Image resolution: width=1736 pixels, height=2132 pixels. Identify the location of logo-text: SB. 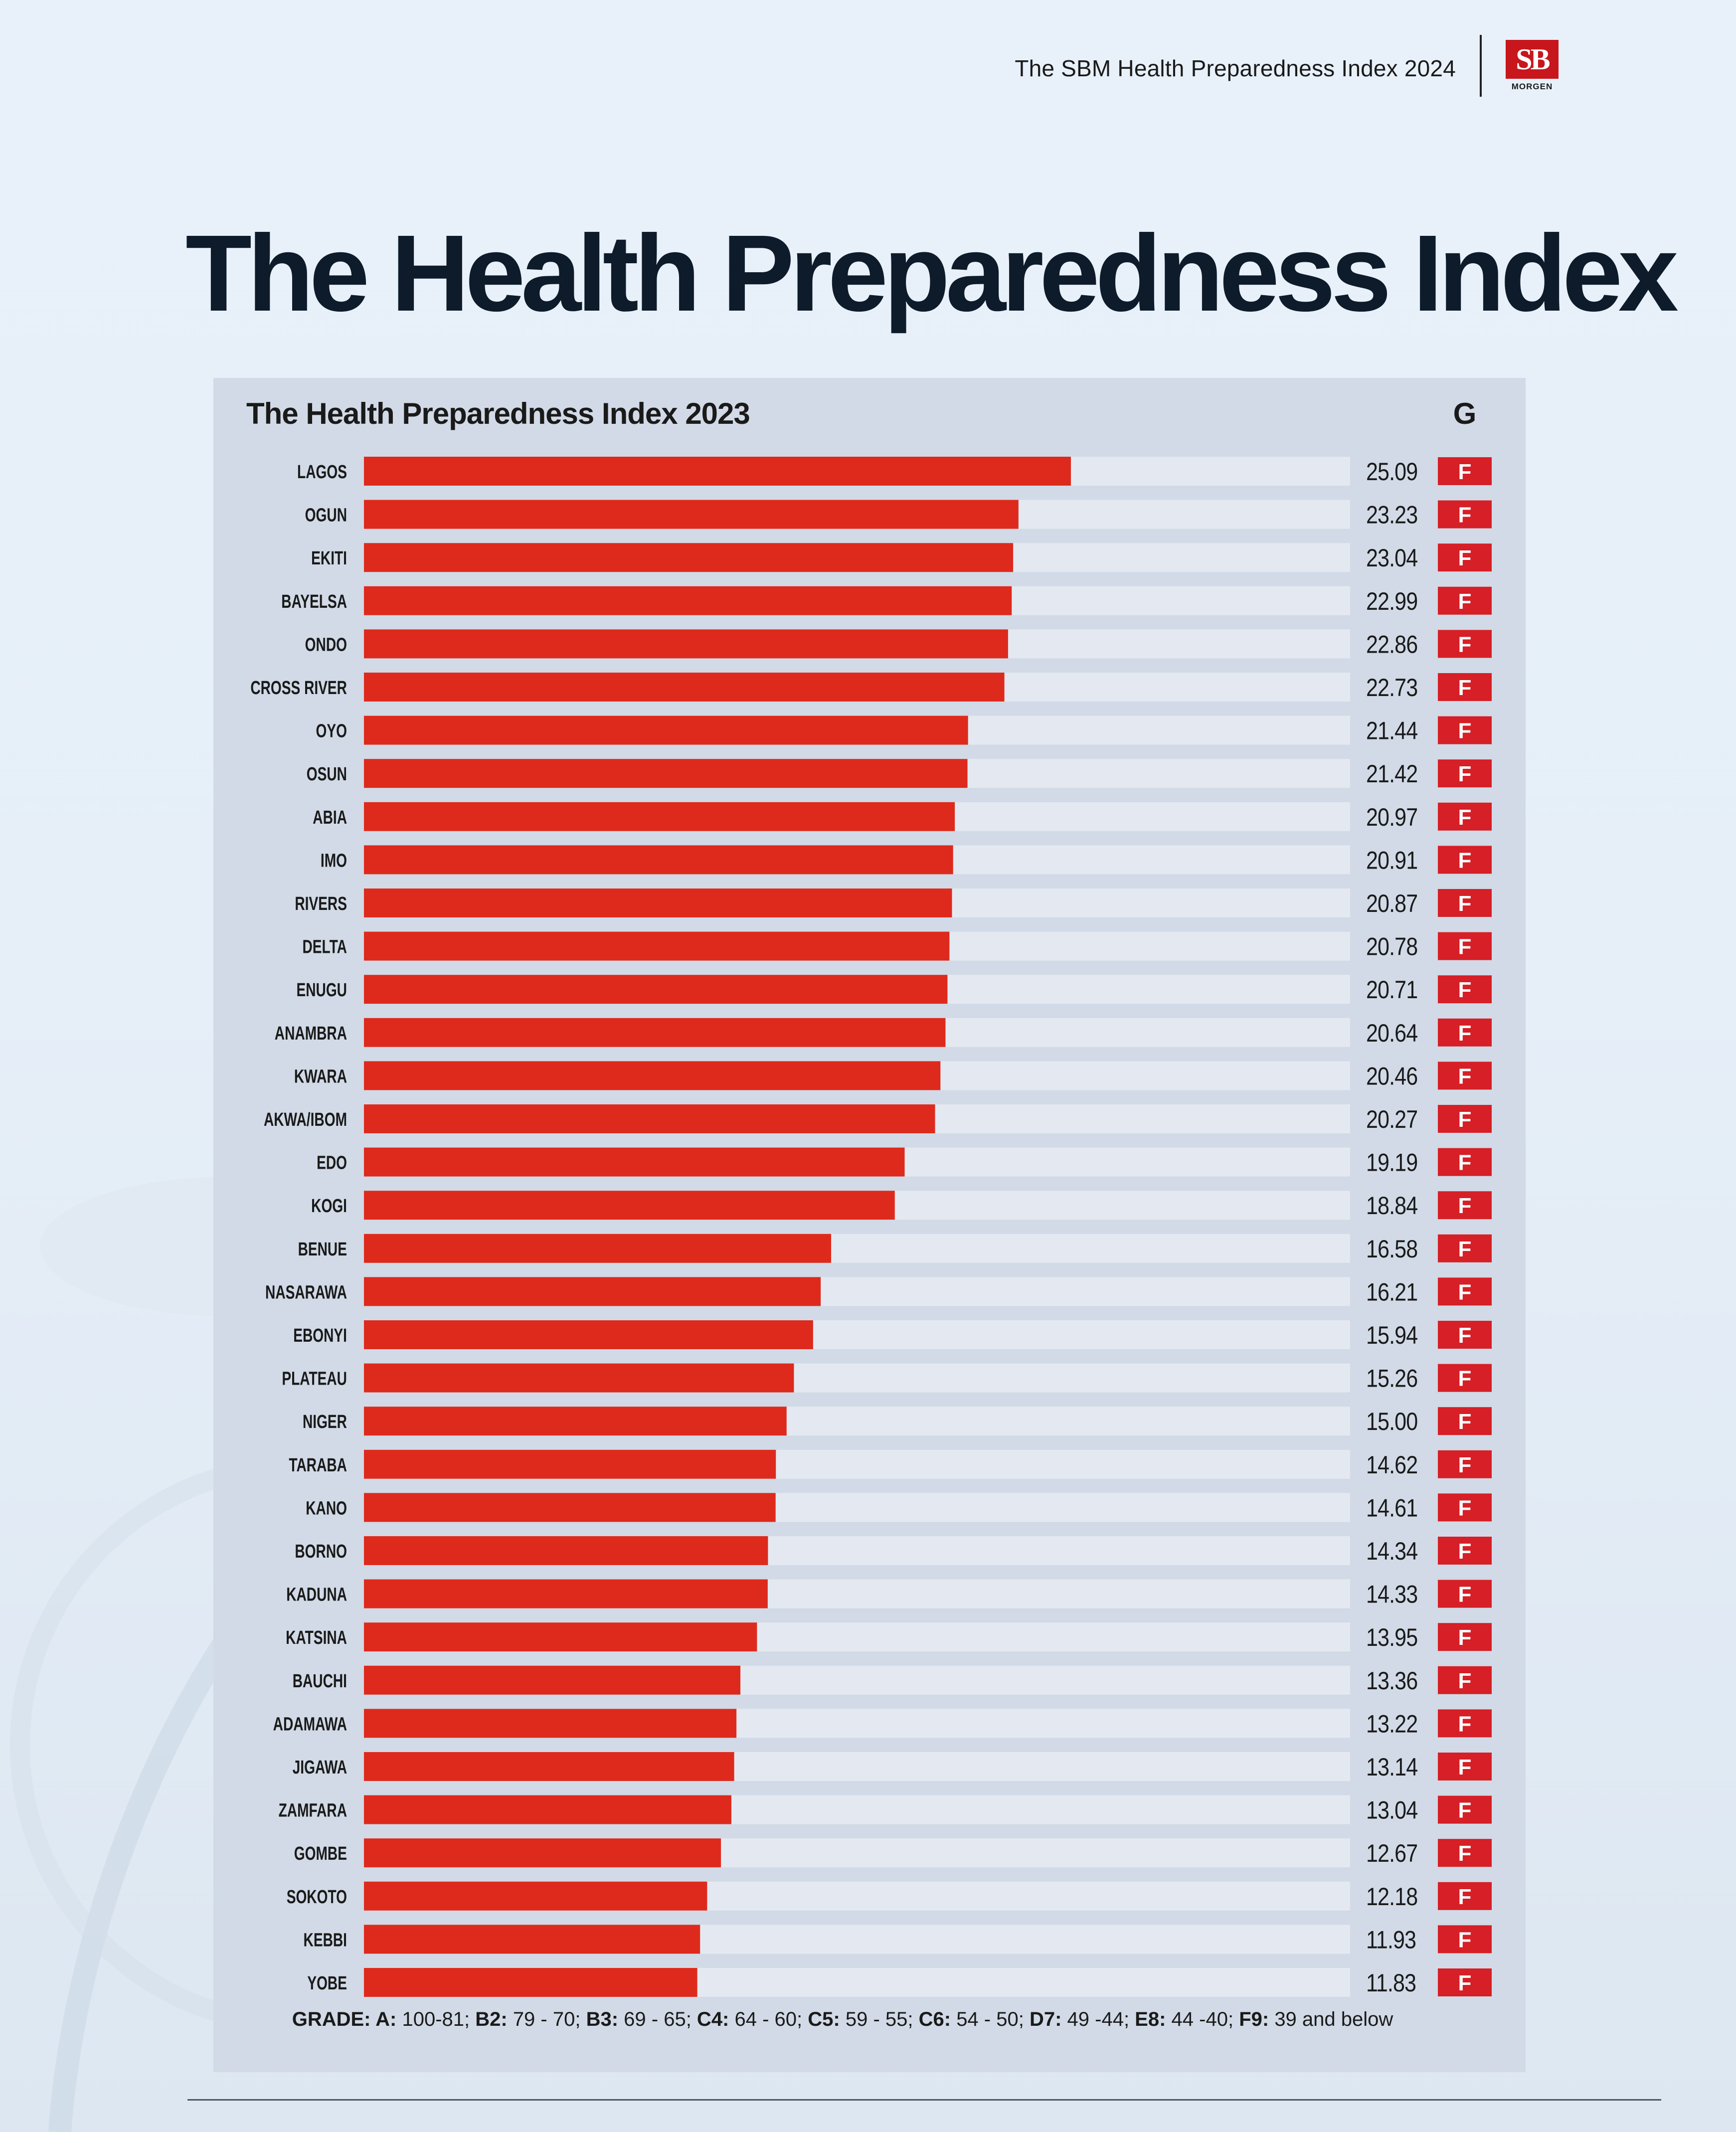
(1533, 59).